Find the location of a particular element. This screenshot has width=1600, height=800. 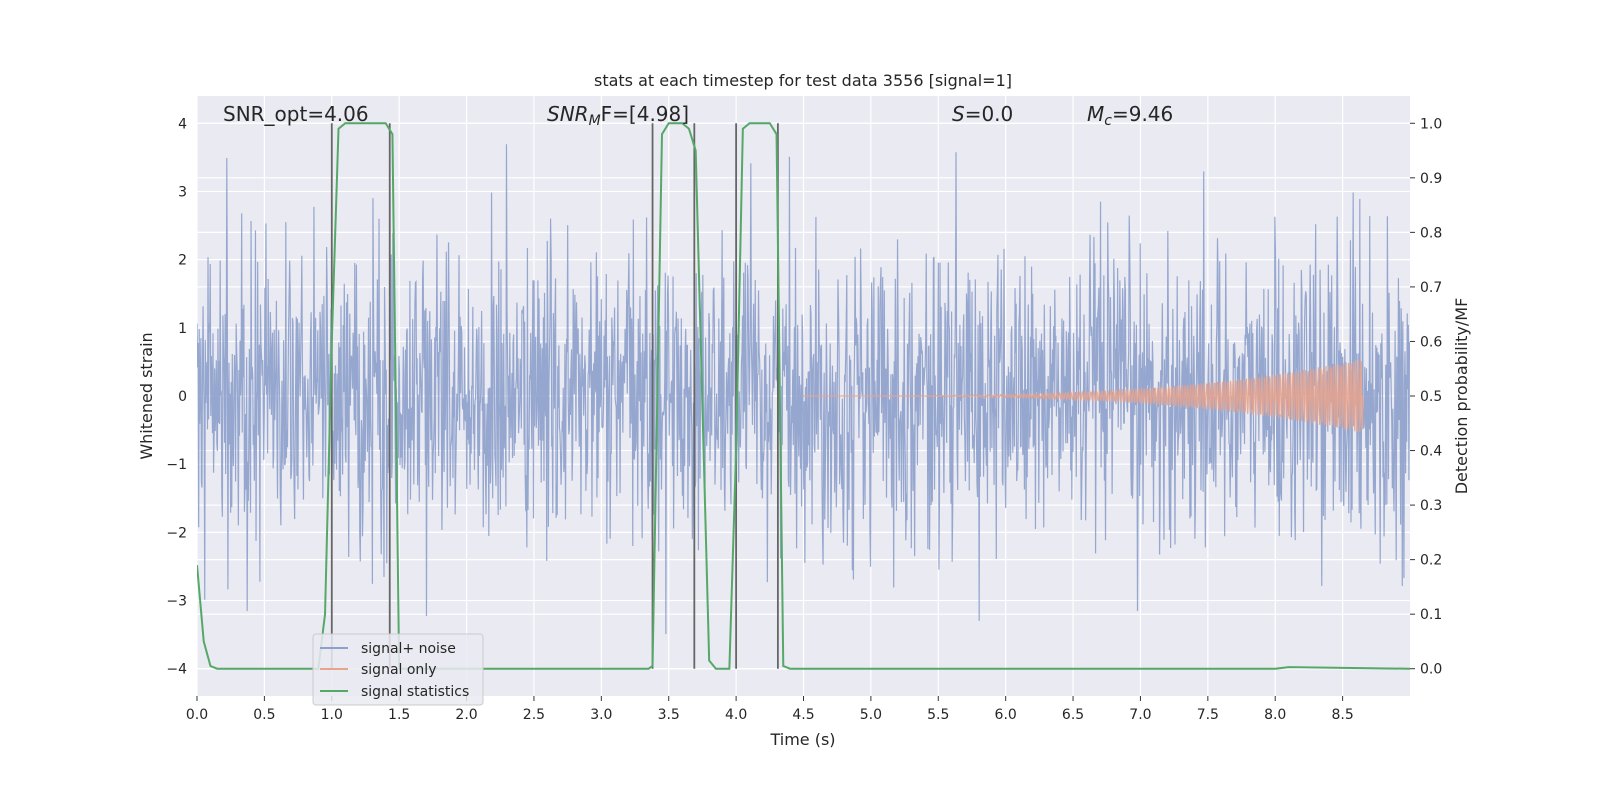

legend-label-signal-only: signal only is located at coordinates (398, 670).